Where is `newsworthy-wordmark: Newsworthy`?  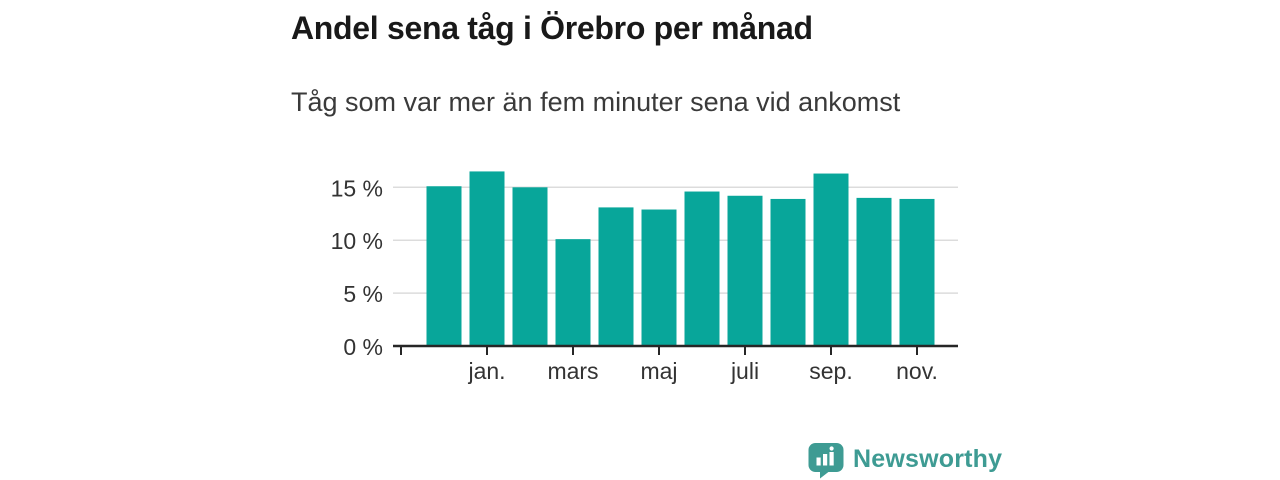
newsworthy-wordmark: Newsworthy is located at coordinates (928, 459).